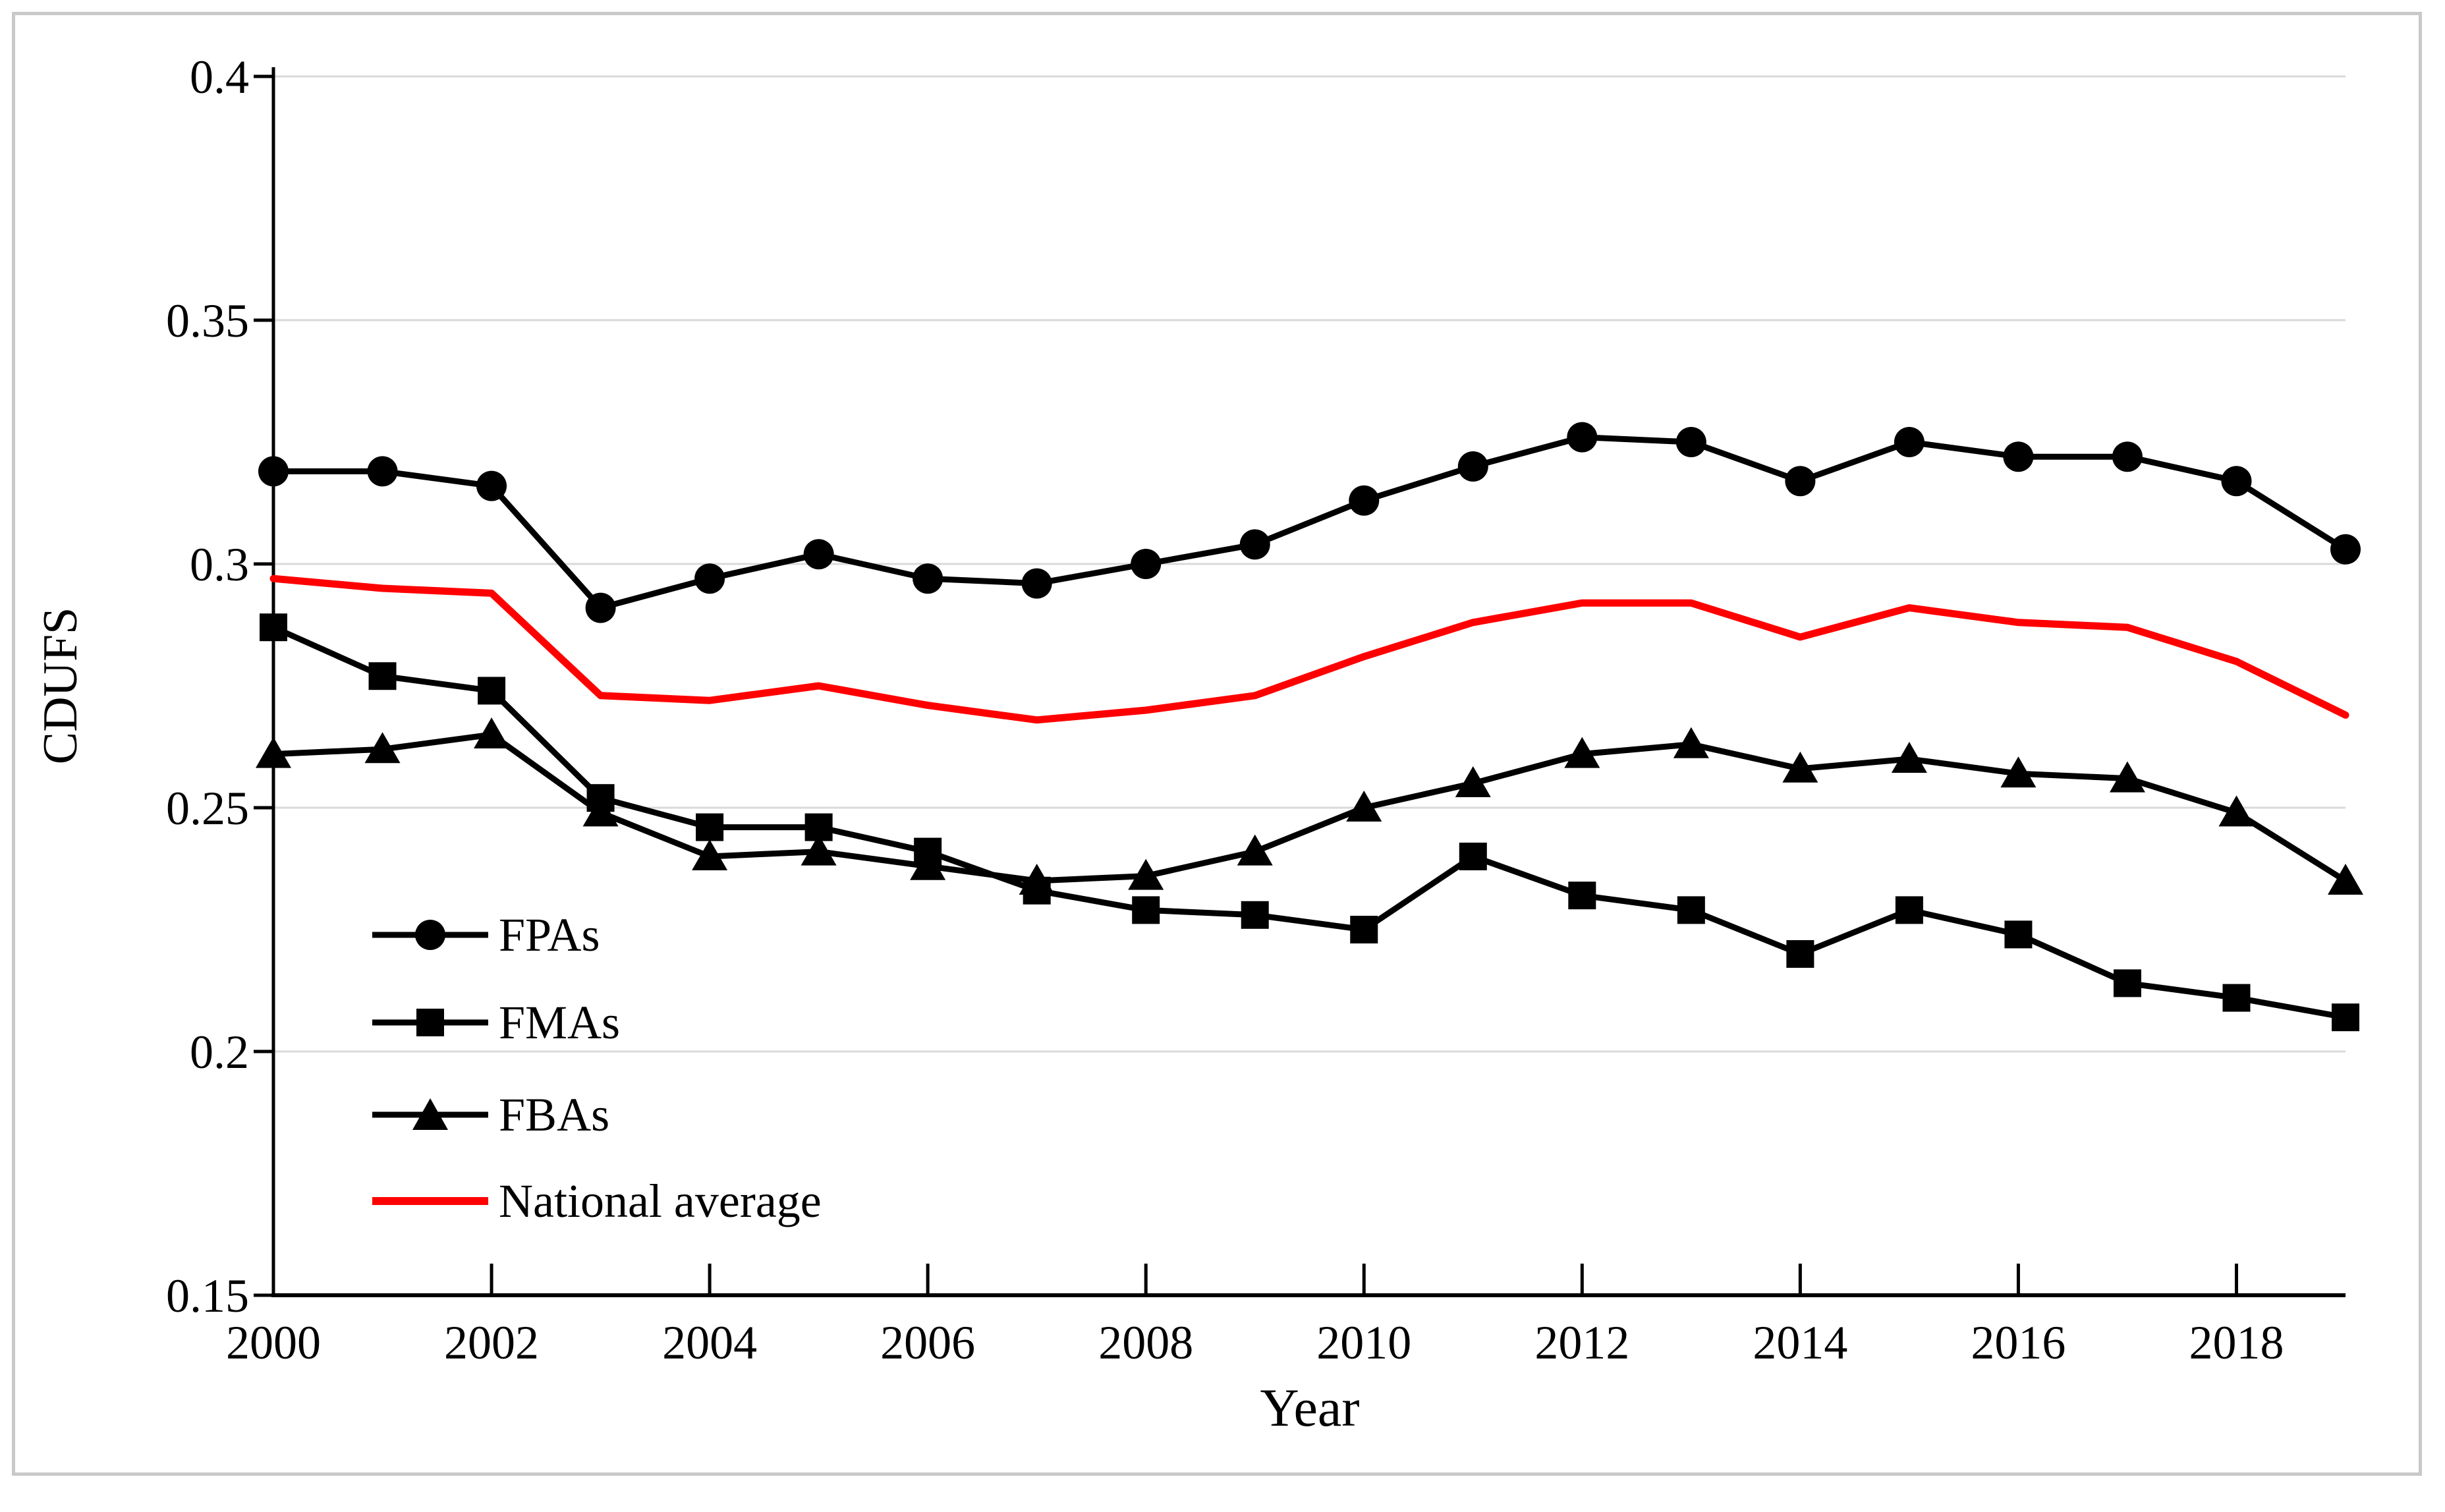 The image size is (2445, 1512). I want to click on svg-text: 2008, so click(1145, 1342).